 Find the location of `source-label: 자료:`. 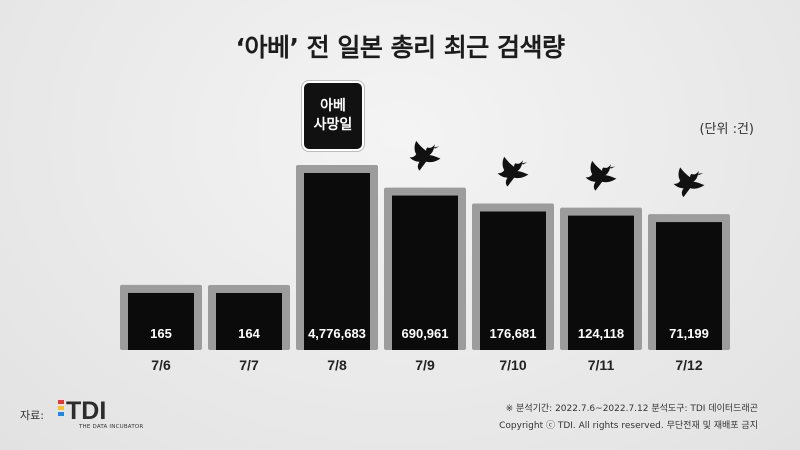

source-label: 자료: is located at coordinates (32, 415).